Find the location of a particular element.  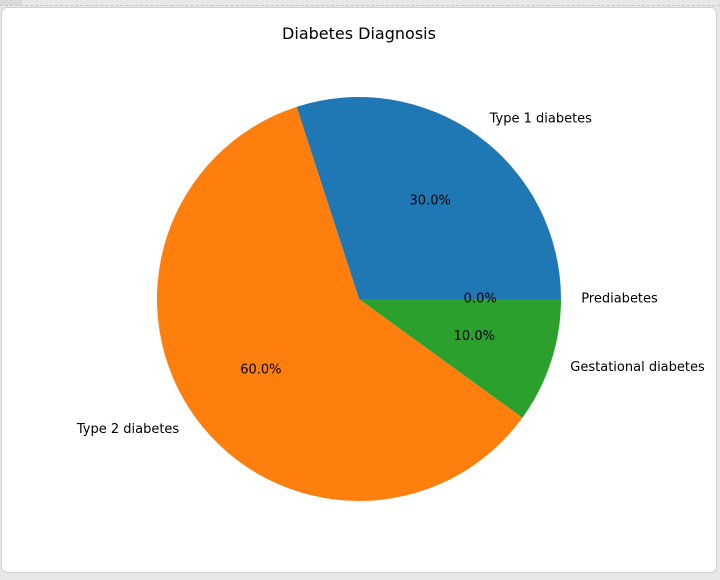

percent-label-prediabetes: 0.0% is located at coordinates (480, 299).